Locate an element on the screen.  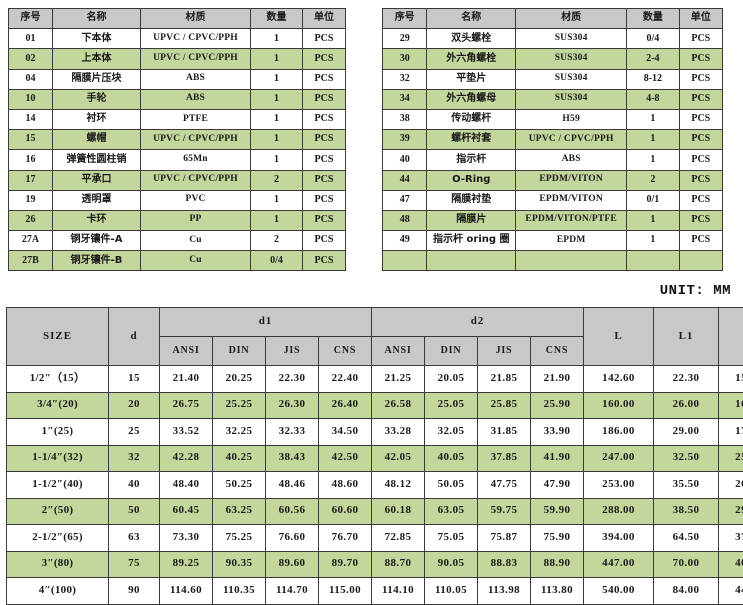
cell-size: 1-1/4″(32) is located at coordinates (58, 458).